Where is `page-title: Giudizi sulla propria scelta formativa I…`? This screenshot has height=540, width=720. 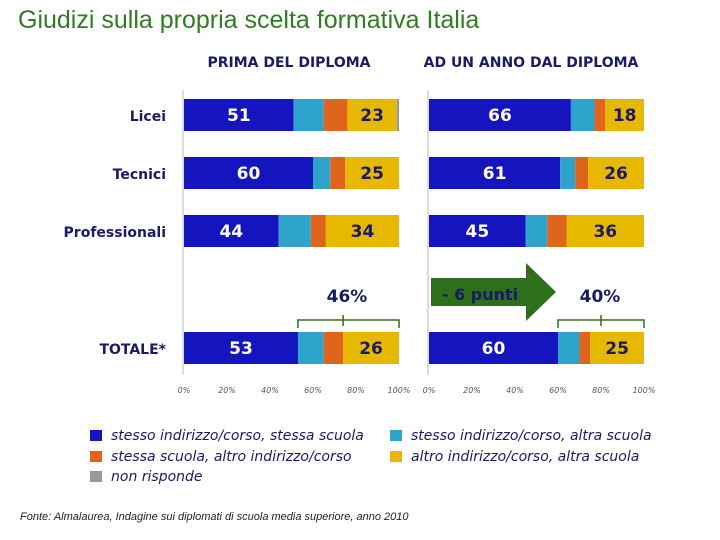 page-title: Giudizi sulla propria scelta formativa I… is located at coordinates (249, 20).